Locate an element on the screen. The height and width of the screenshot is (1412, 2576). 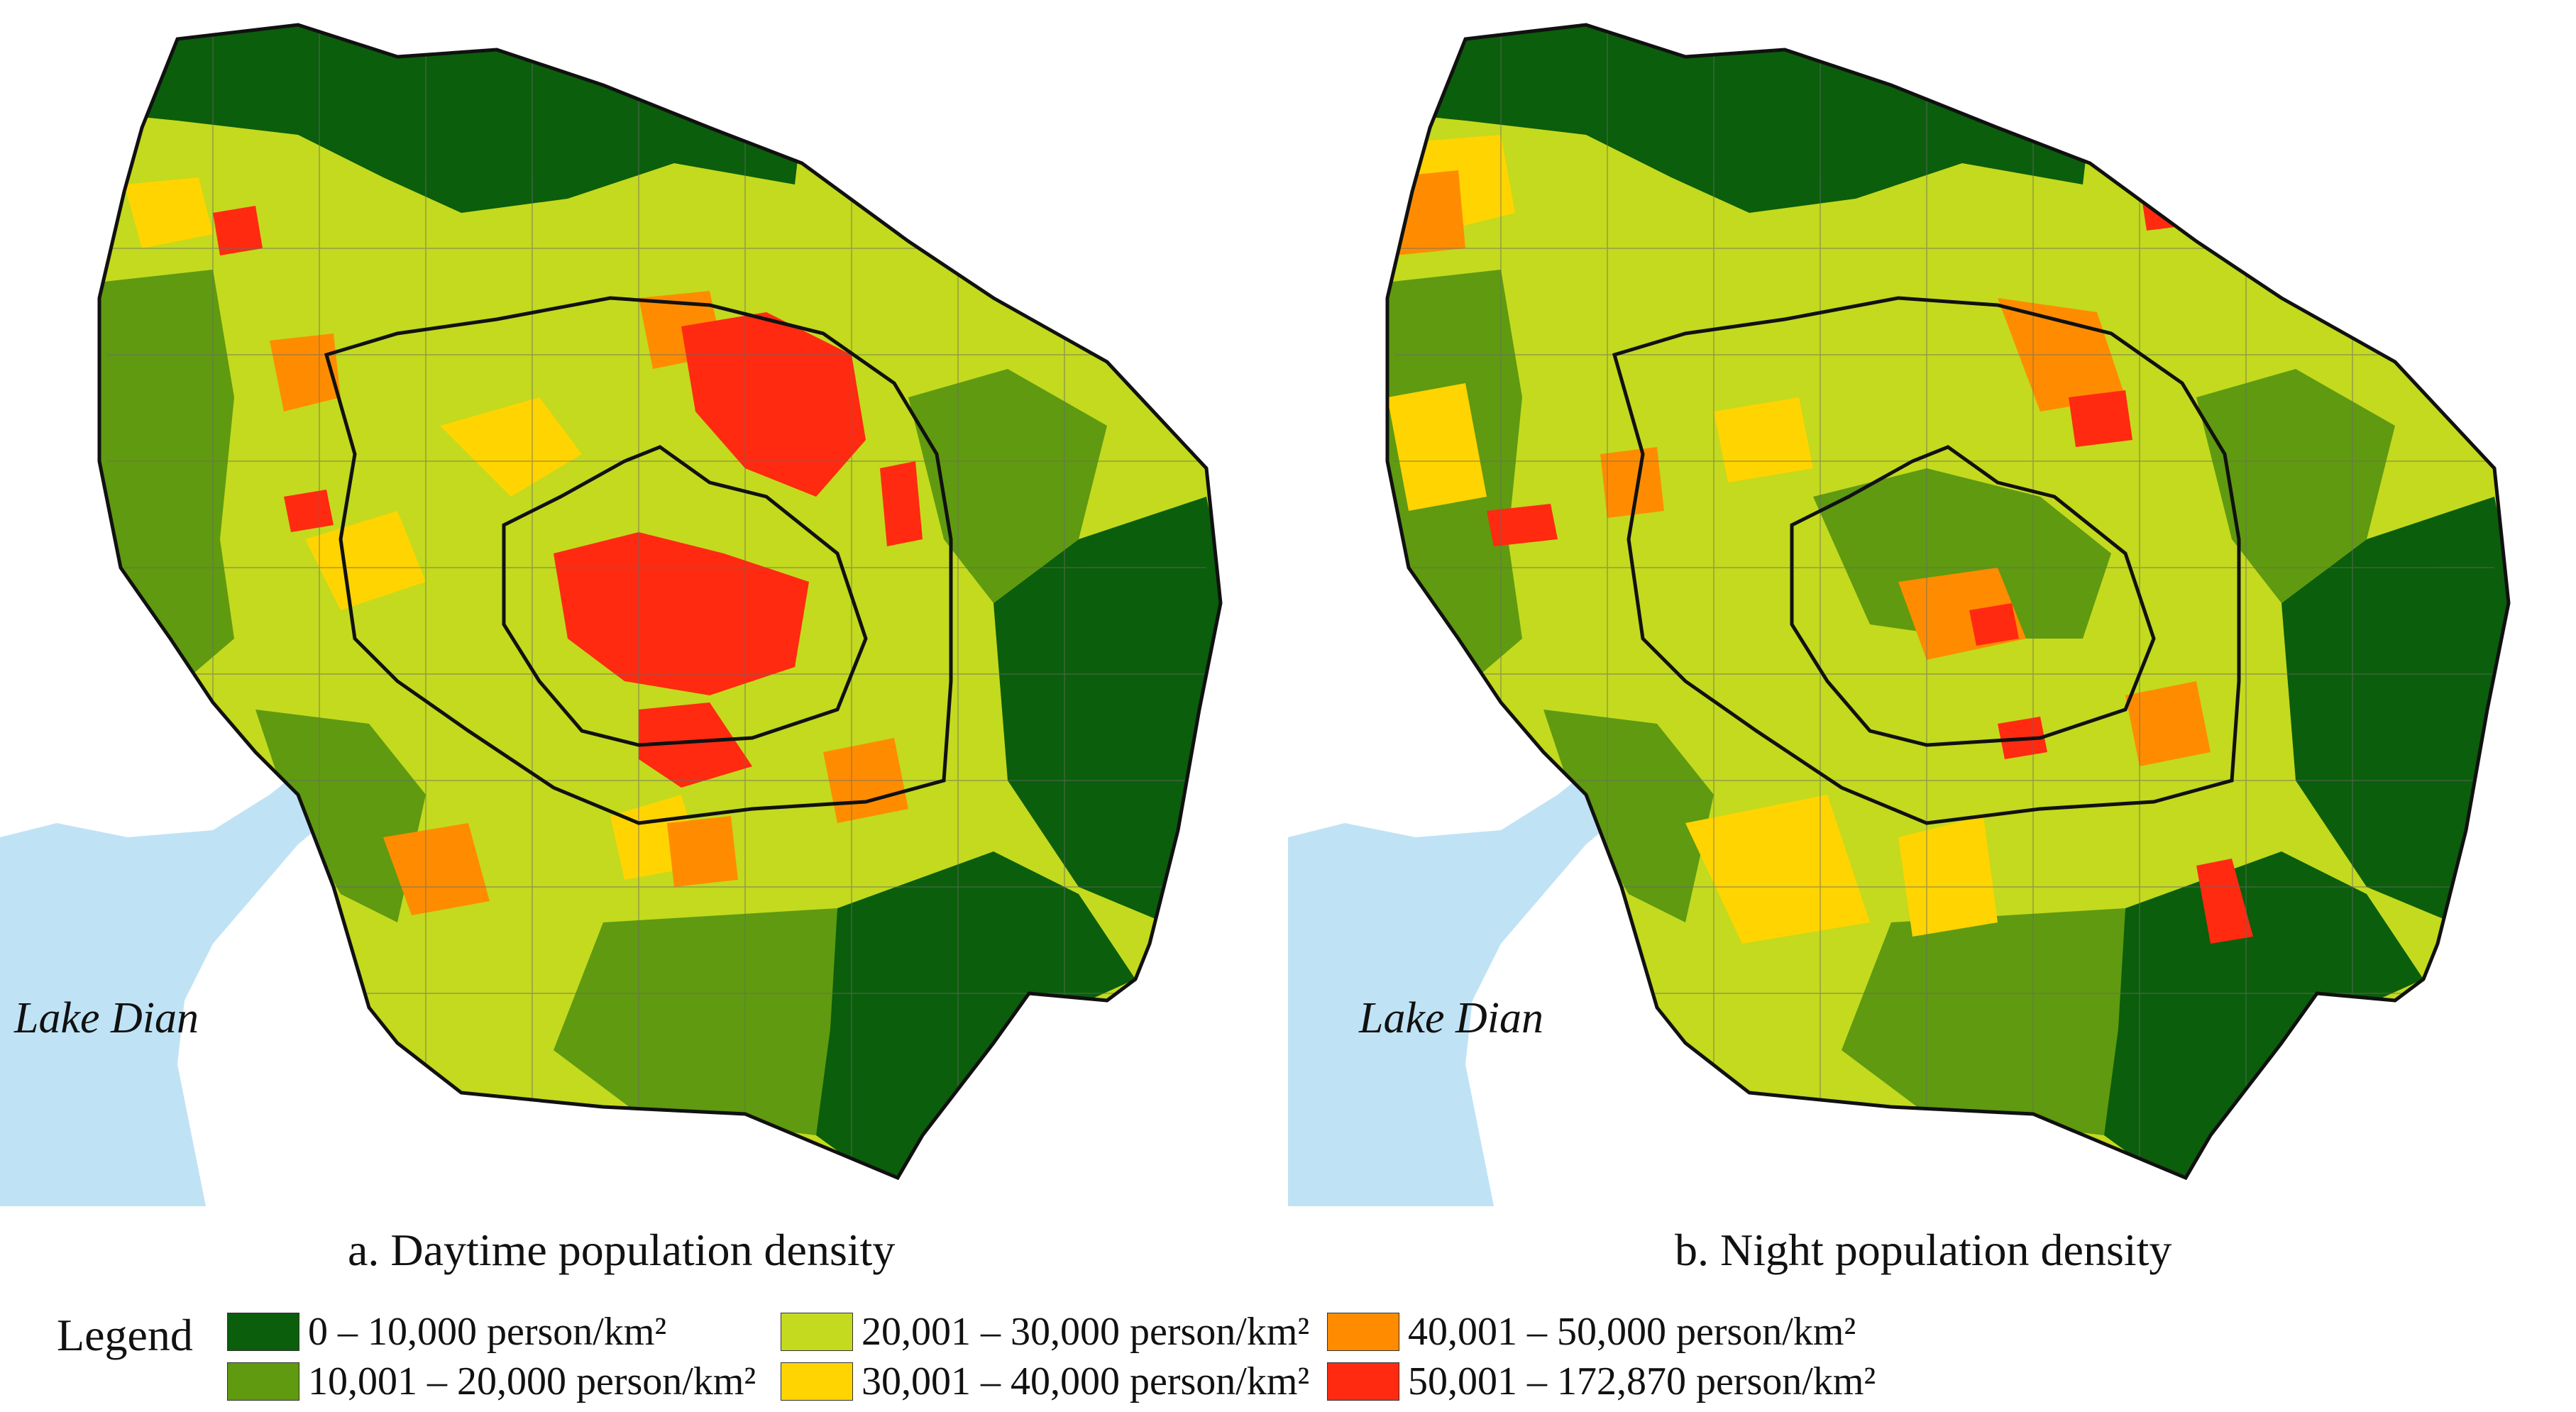
legend-label: 30,001 – 40,000 person/km² is located at coordinates (1086, 1381).